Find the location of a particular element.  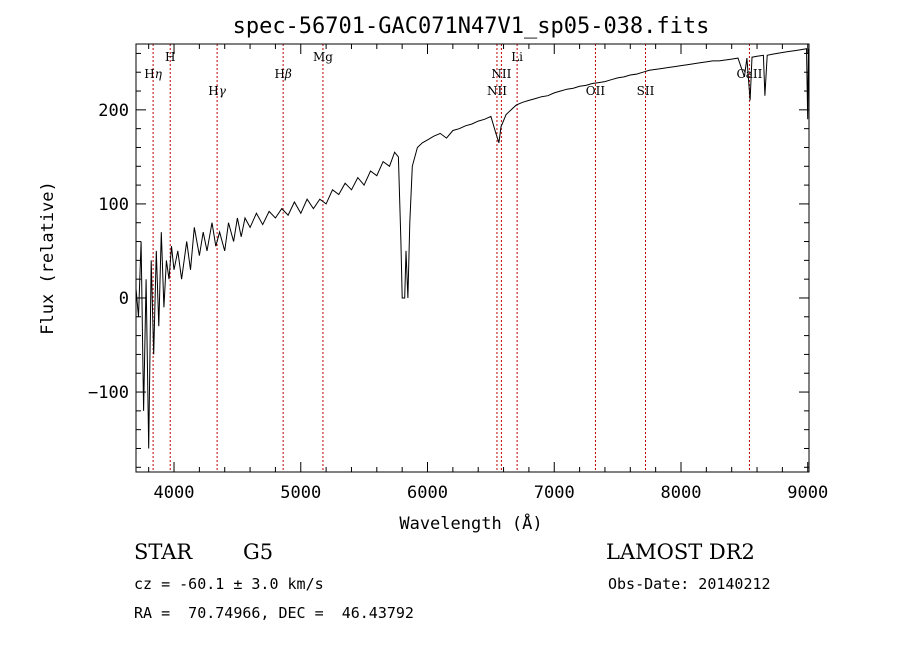

x-axis-label: Wavelength (Å) is located at coordinates (470, 523).